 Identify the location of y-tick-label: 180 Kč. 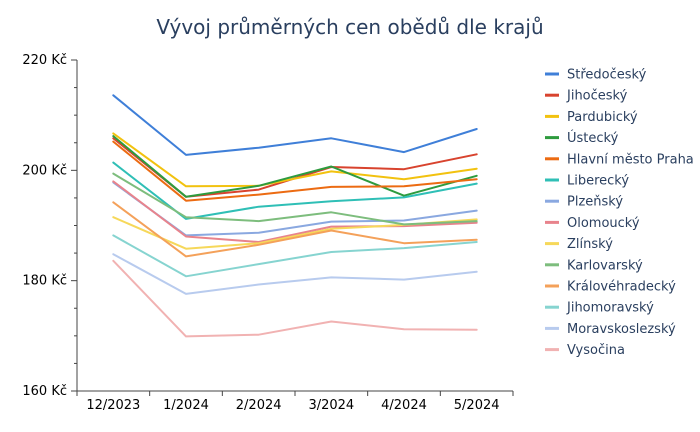
(44, 281).